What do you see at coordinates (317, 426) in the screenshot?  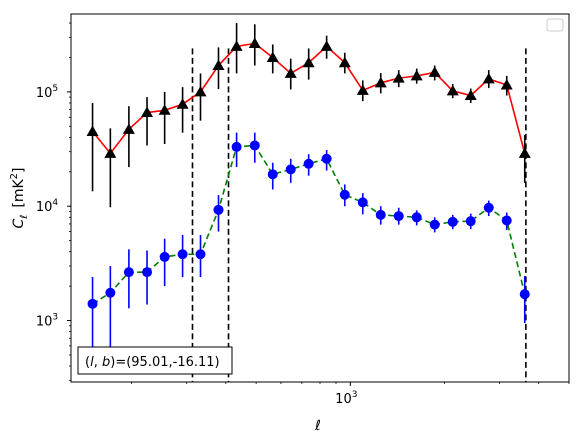 I see `x-axis-title: ℓ` at bounding box center [317, 426].